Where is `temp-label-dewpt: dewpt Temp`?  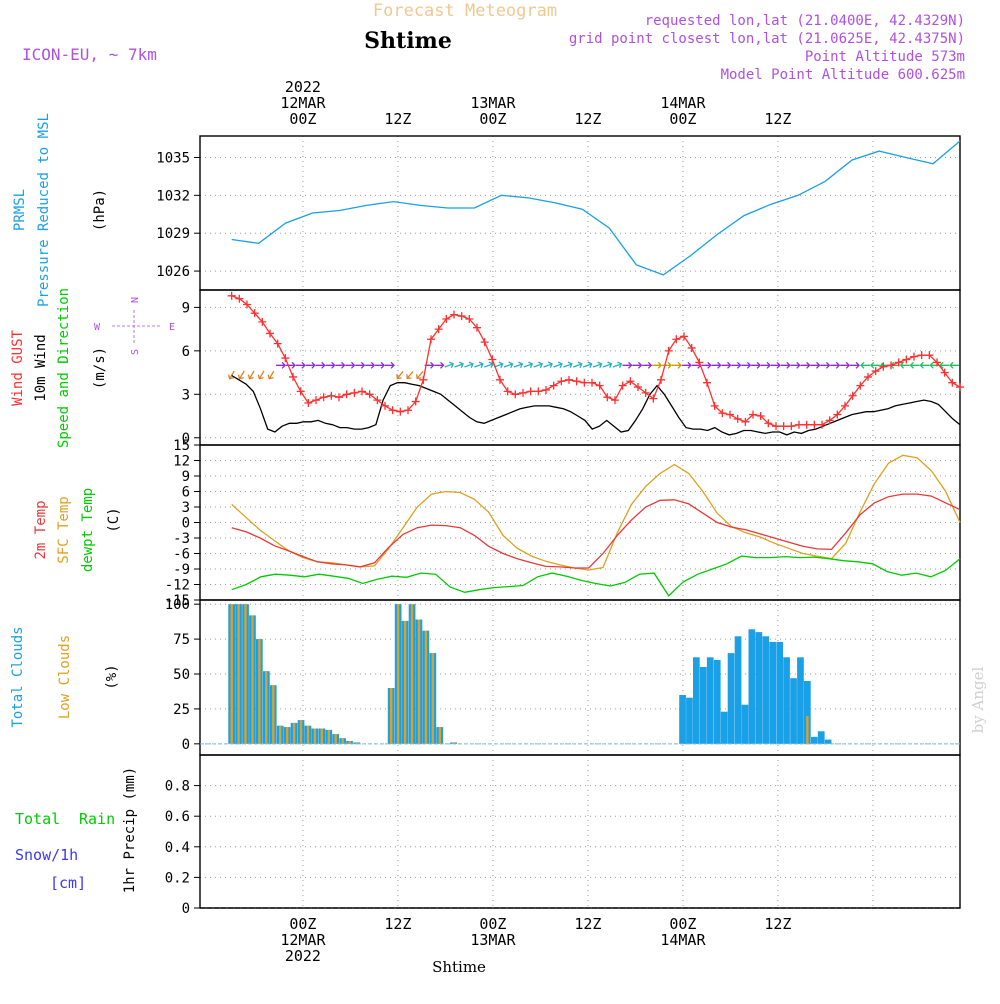 temp-label-dewpt: dewpt Temp is located at coordinates (88, 530).